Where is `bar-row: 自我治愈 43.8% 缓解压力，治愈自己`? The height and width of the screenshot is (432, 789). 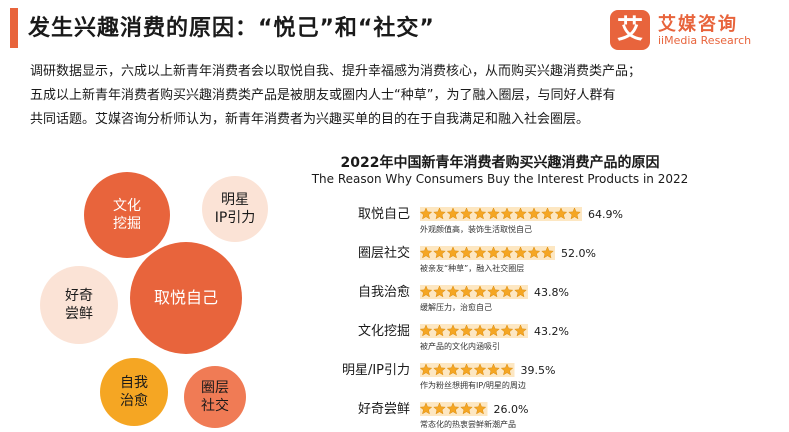
bar-row: 自我治愈 43.8% 缓解压力，治愈自己 is located at coordinates (463, 298).